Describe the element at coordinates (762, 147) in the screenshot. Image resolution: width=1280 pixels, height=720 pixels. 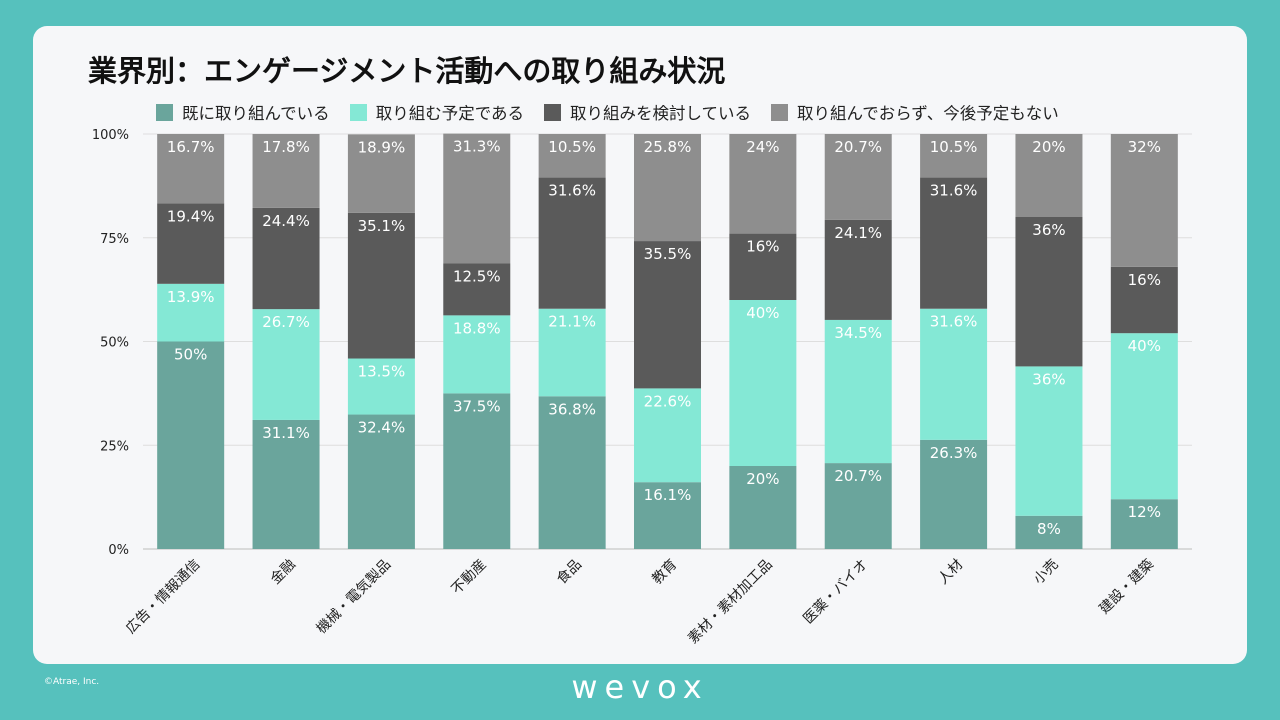
I see `data-label: 24%` at that location.